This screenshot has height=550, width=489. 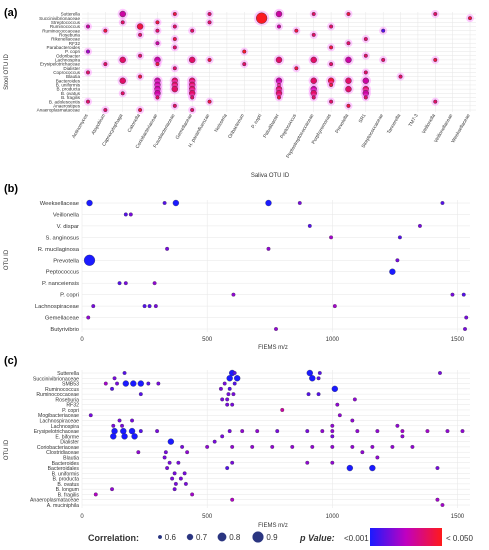 I want to click on panel-b-row-label: S. anginosus, so click(x=62, y=238).